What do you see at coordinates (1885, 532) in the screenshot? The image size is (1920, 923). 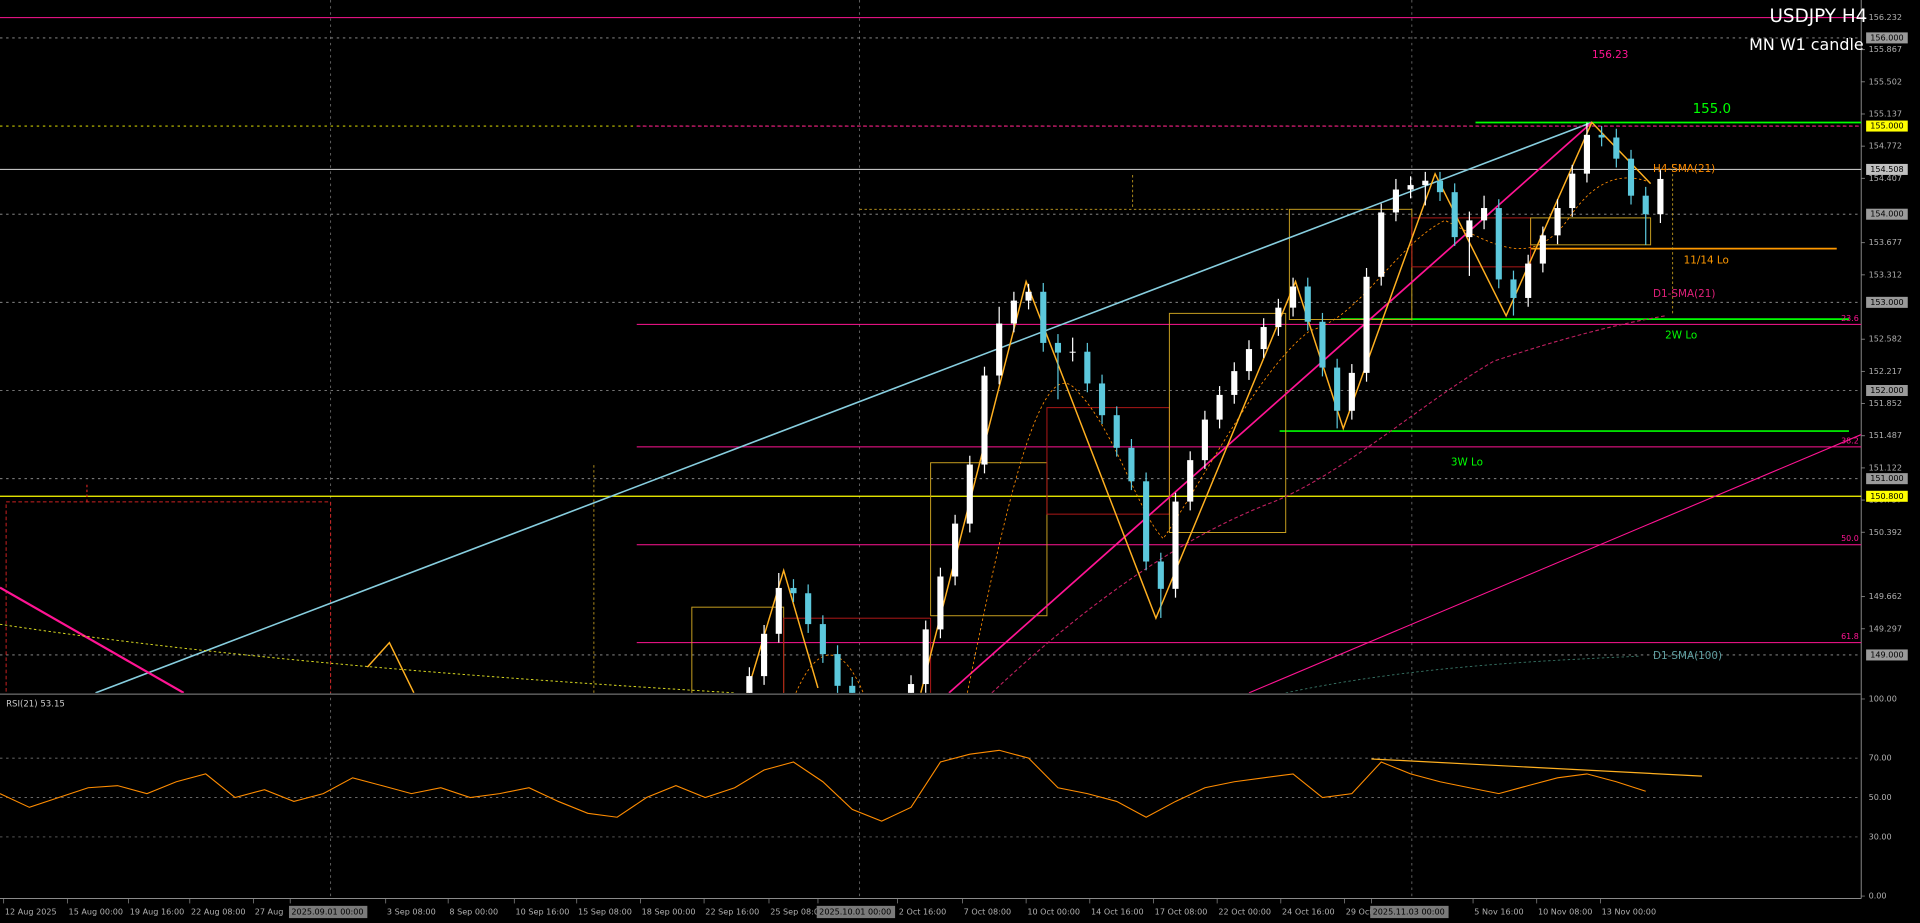 I see `y-tick-label: 150.392` at bounding box center [1885, 532].